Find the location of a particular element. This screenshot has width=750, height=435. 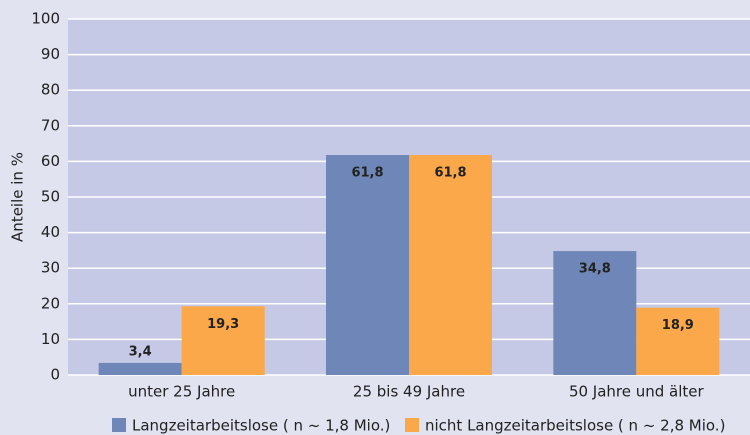

y-tick-label: 0 is located at coordinates (55, 375).